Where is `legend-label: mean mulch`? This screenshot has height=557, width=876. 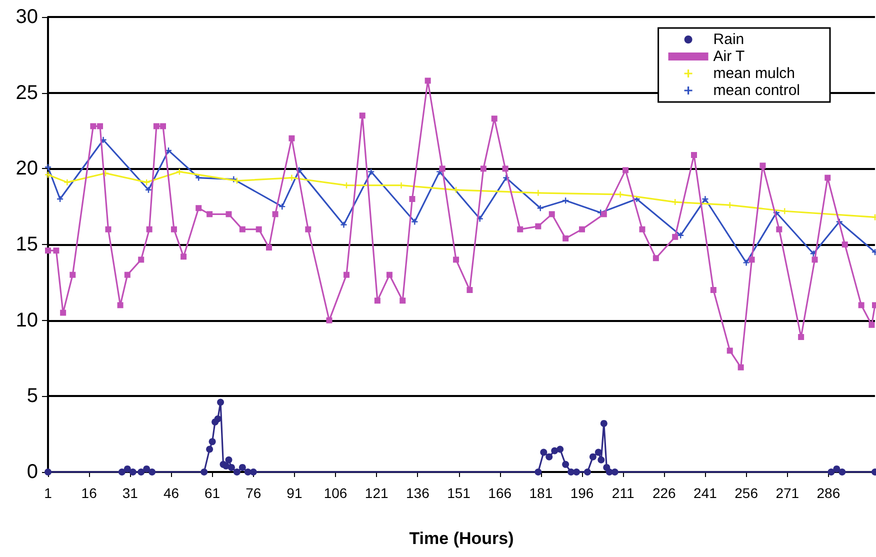 legend-label: mean mulch is located at coordinates (754, 73).